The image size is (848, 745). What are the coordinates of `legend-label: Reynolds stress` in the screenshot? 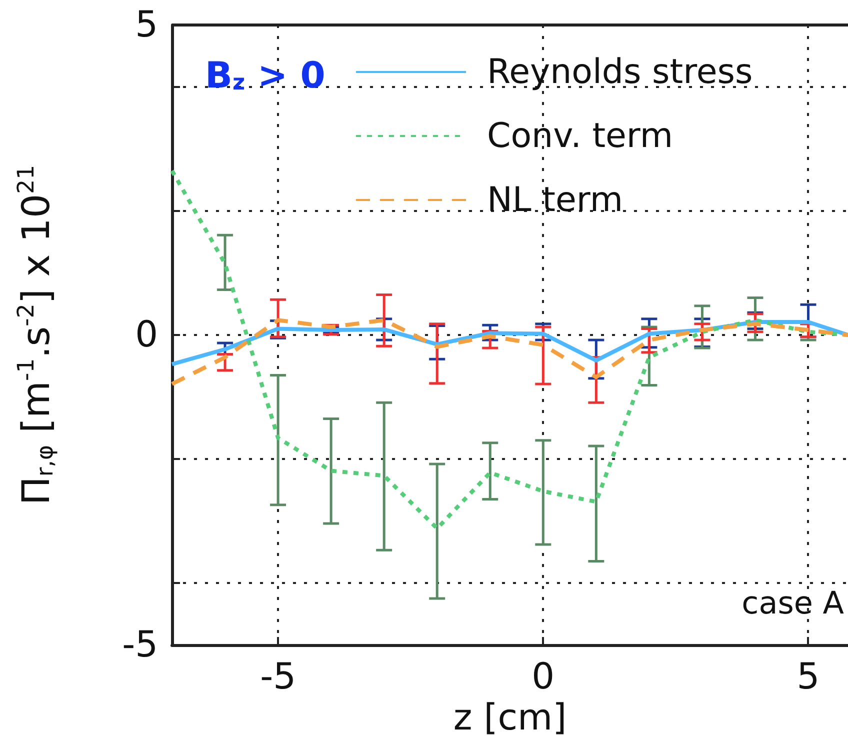 It's located at (620, 72).